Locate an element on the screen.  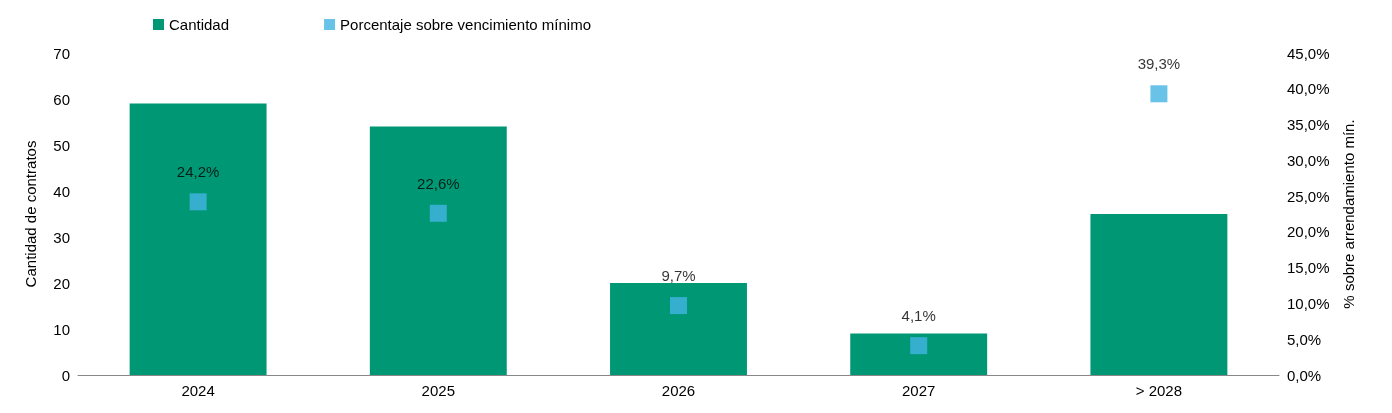
y-tick-label: 20 is located at coordinates (61, 283).